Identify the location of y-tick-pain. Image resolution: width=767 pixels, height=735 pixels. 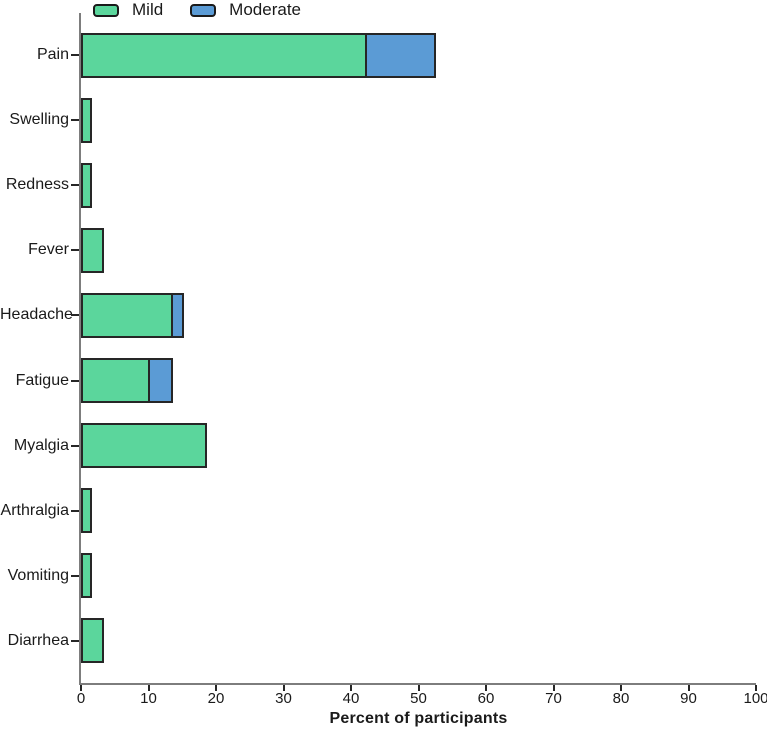
(75, 55).